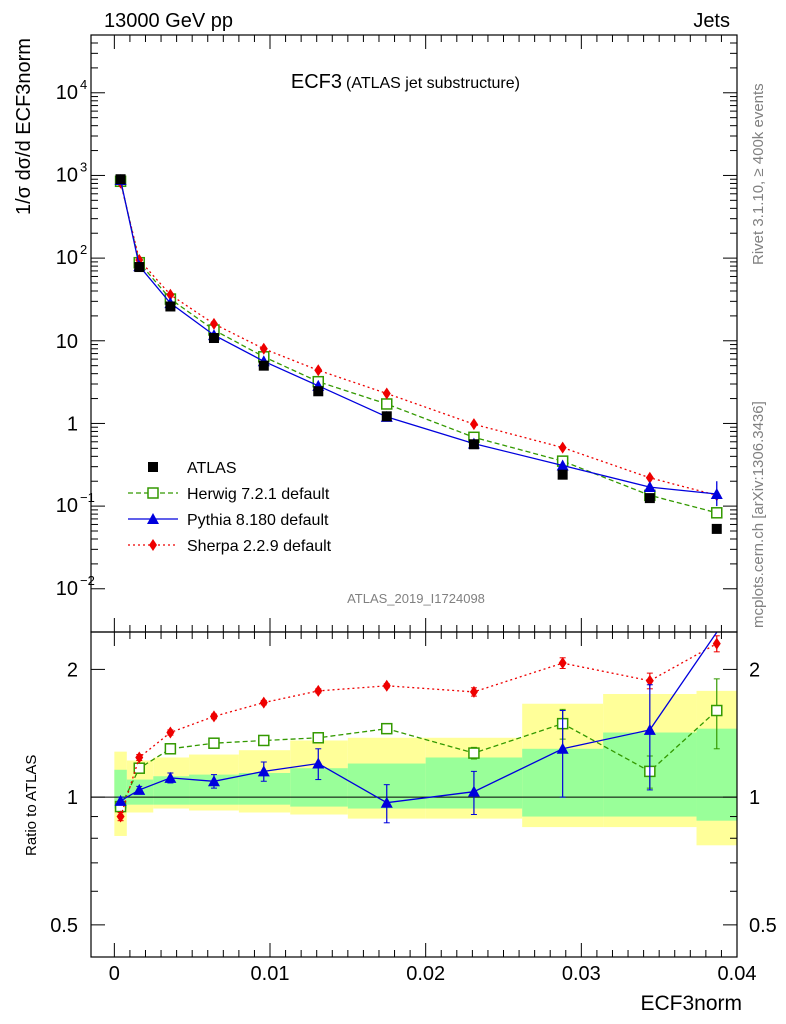  What do you see at coordinates (259, 546) in the screenshot?
I see `legend-label-sherpa: Sherpa 2.2.9 default` at bounding box center [259, 546].